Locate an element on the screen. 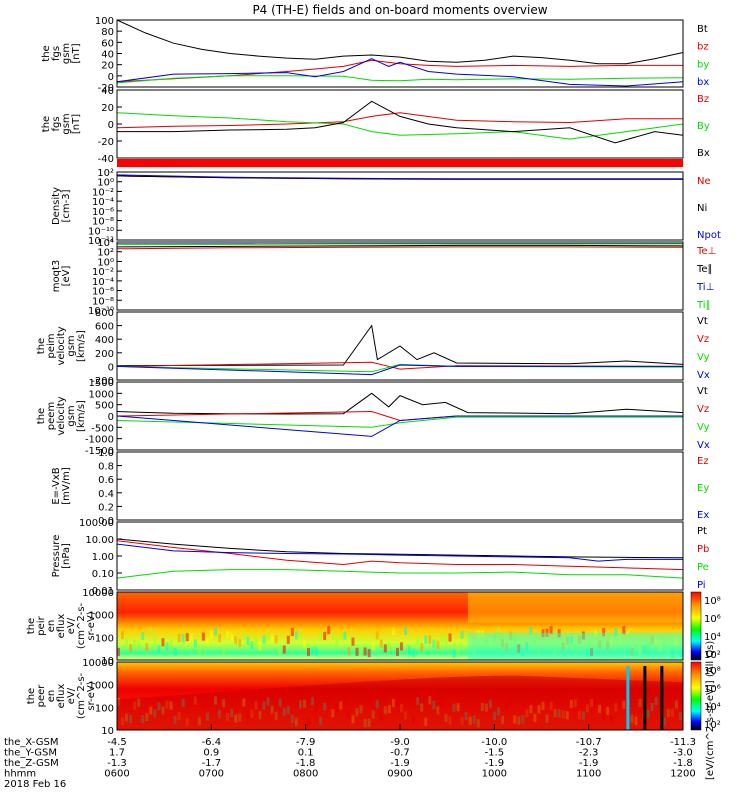  spectrogram-column is located at coordinates (645, 698).